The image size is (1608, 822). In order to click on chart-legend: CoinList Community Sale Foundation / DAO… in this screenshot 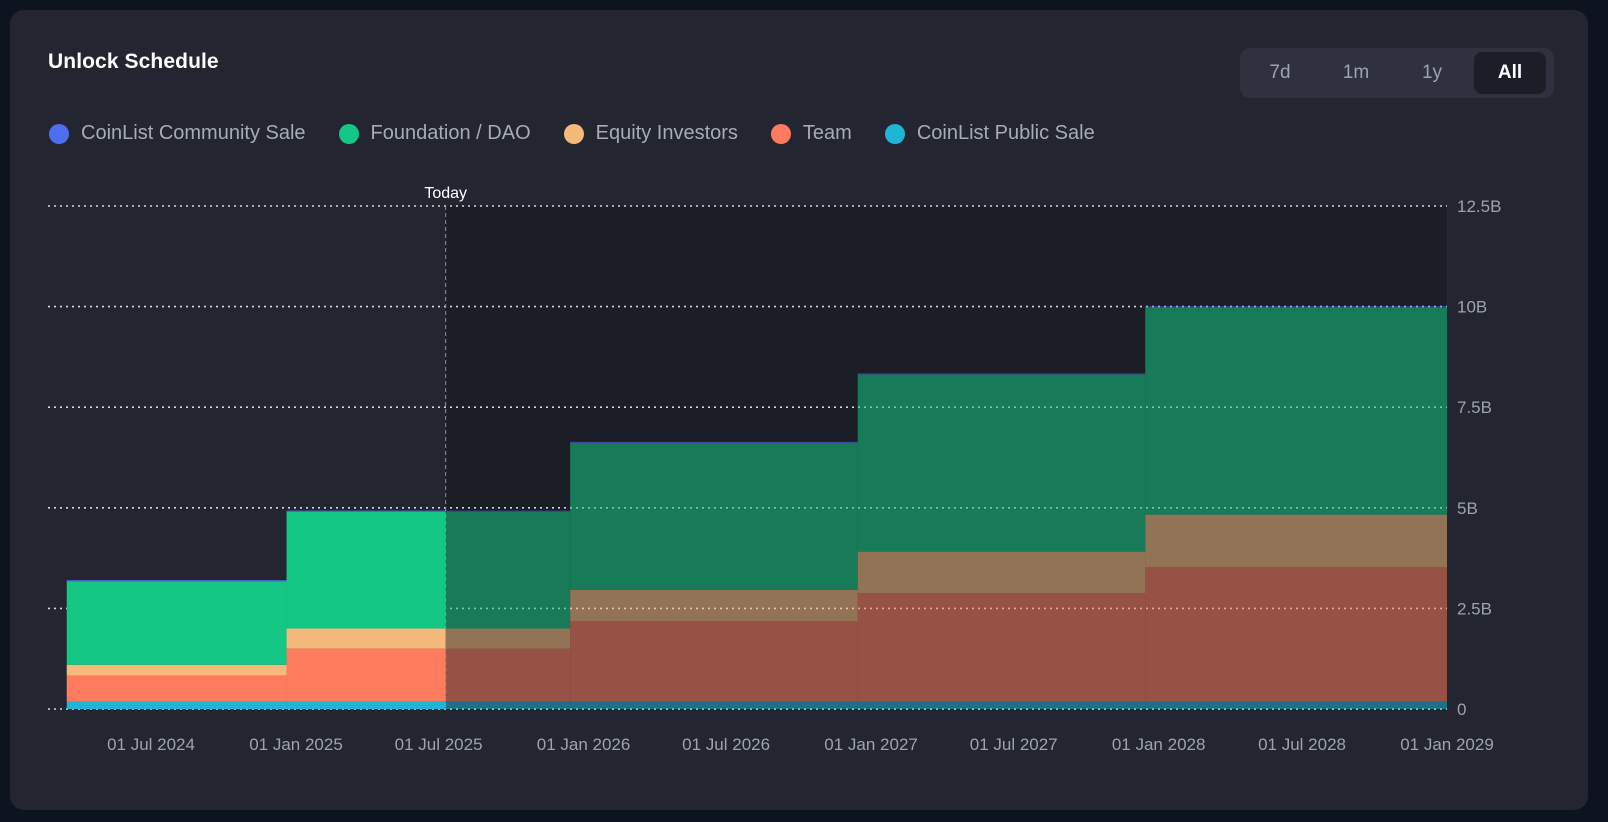, I will do `click(588, 133)`.